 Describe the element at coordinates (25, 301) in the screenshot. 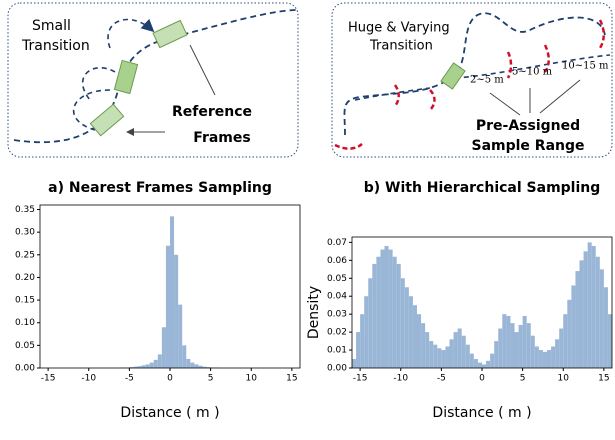

I see `y-tick-label: 0.15` at that location.